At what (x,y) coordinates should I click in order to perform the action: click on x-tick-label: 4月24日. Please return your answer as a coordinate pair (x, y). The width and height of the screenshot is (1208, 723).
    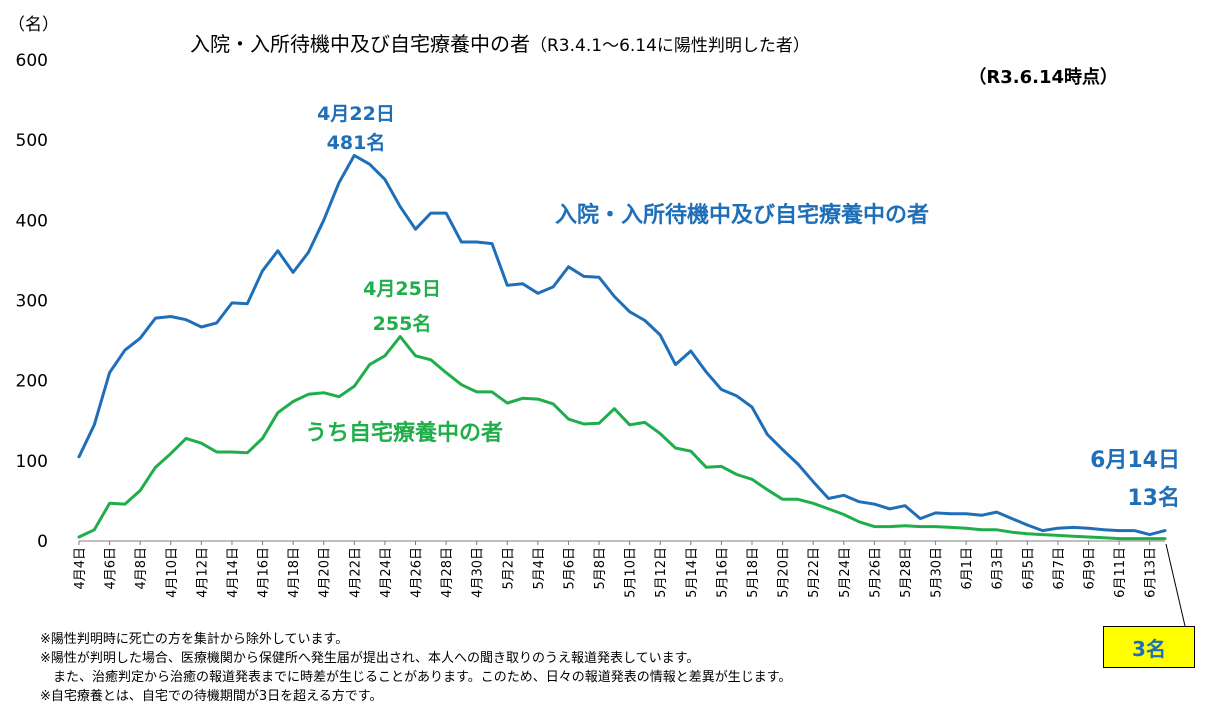
    Looking at the image, I should click on (386, 572).